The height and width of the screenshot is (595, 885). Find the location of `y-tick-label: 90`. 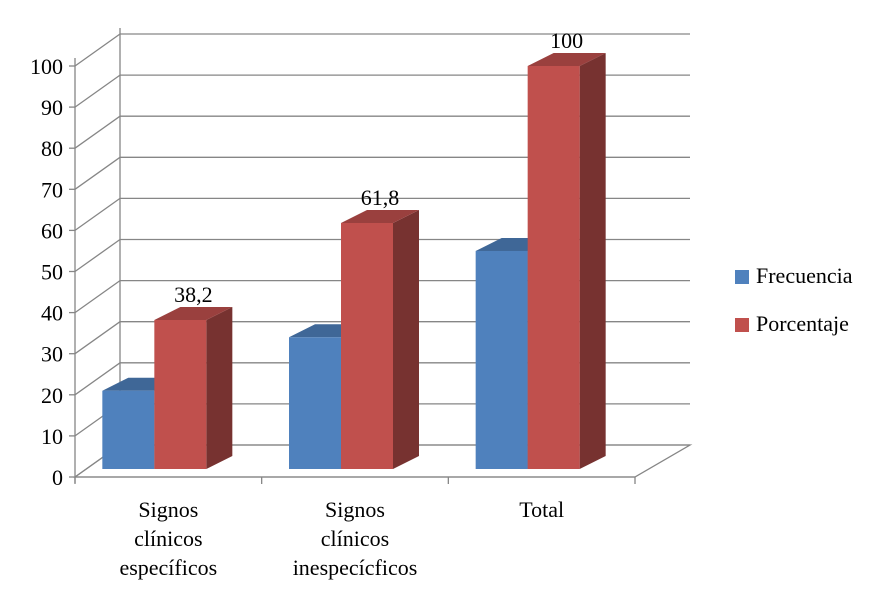

y-tick-label: 90 is located at coordinates (52, 107).